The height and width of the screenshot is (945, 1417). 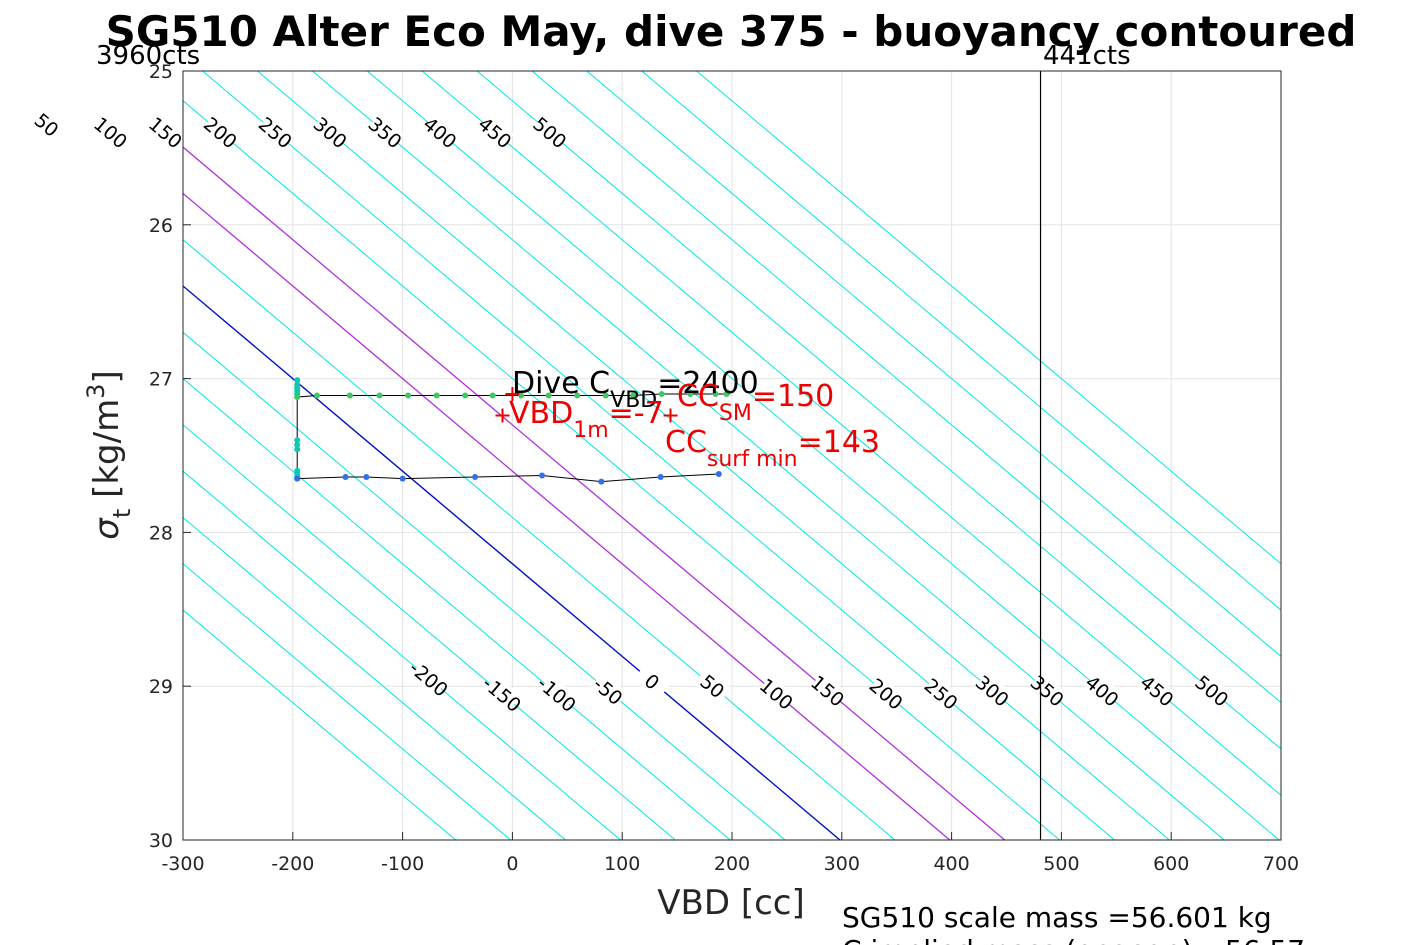 I want to click on x-tick-label: 300, so click(x=842, y=864).